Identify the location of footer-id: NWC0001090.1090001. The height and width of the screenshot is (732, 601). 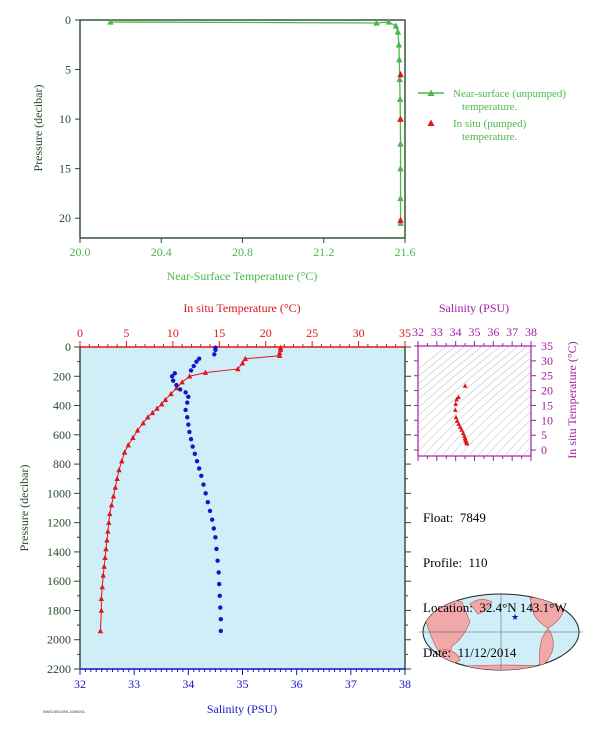
(64, 711).